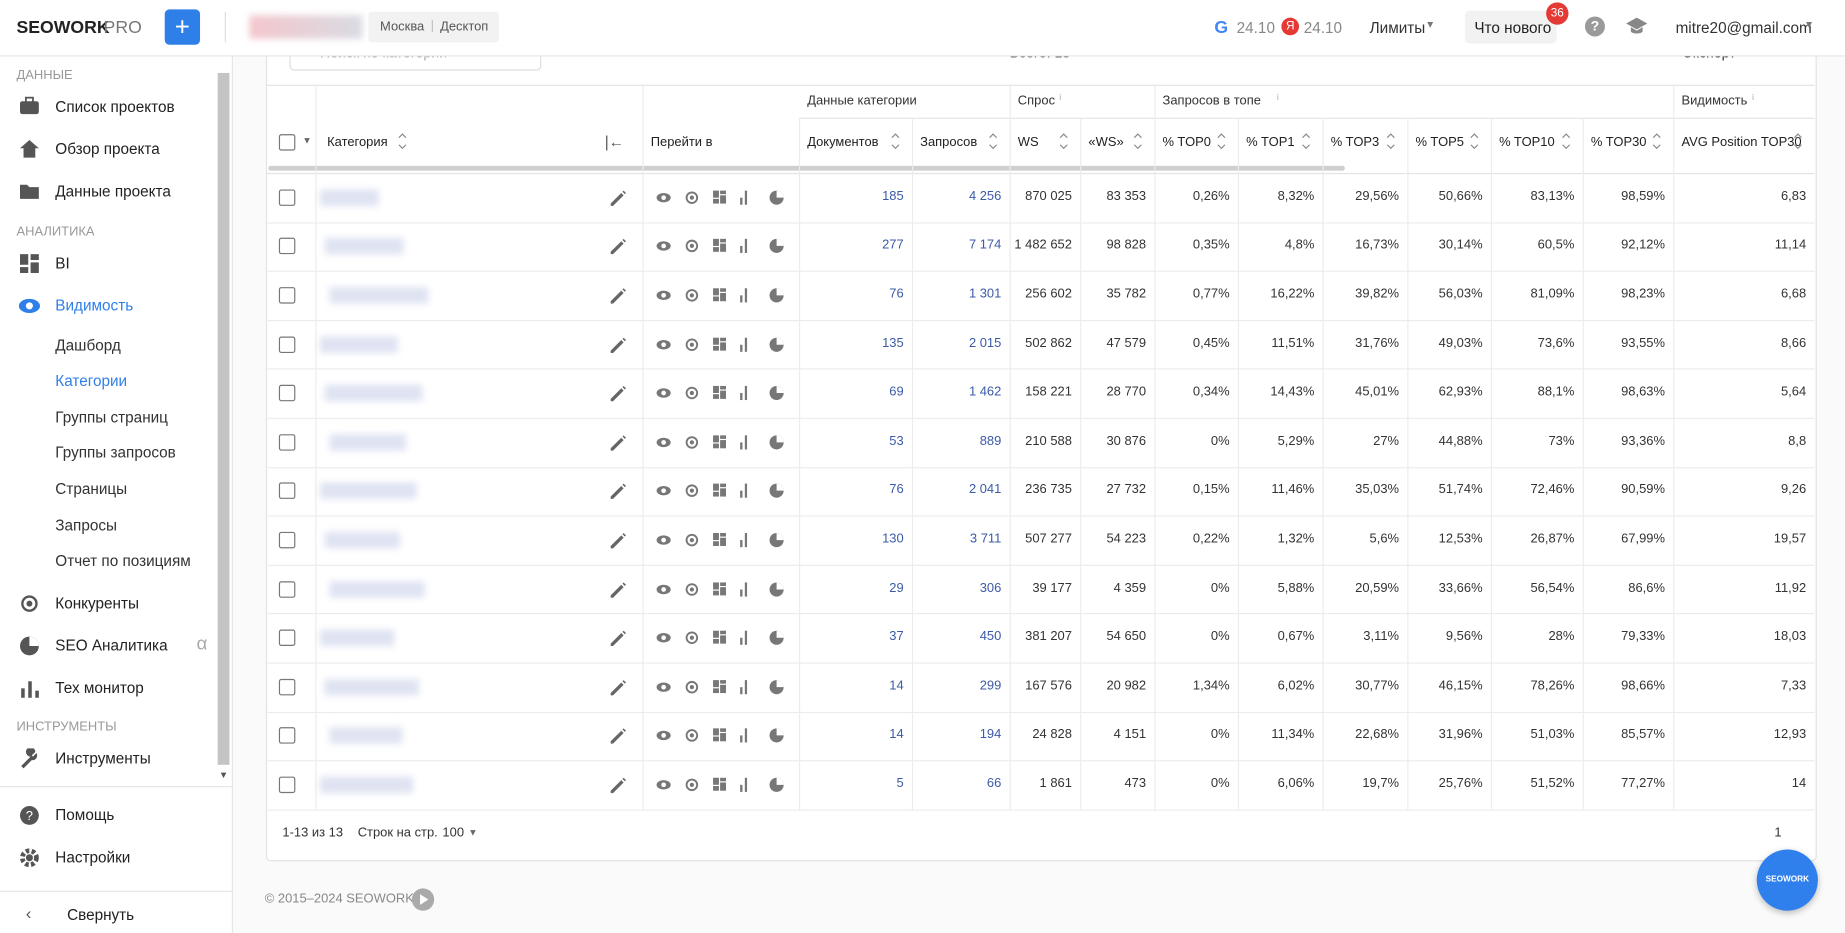  What do you see at coordinates (1527, 142) in the screenshot?
I see `column-header: % TOP10` at bounding box center [1527, 142].